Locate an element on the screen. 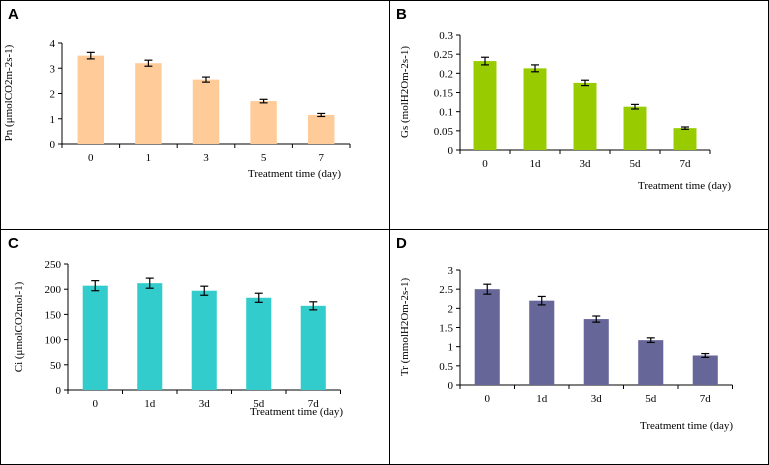 The height and width of the screenshot is (465, 769). y-axis-title: Tr (mmolH2Om-2s-1) is located at coordinates (405, 327).